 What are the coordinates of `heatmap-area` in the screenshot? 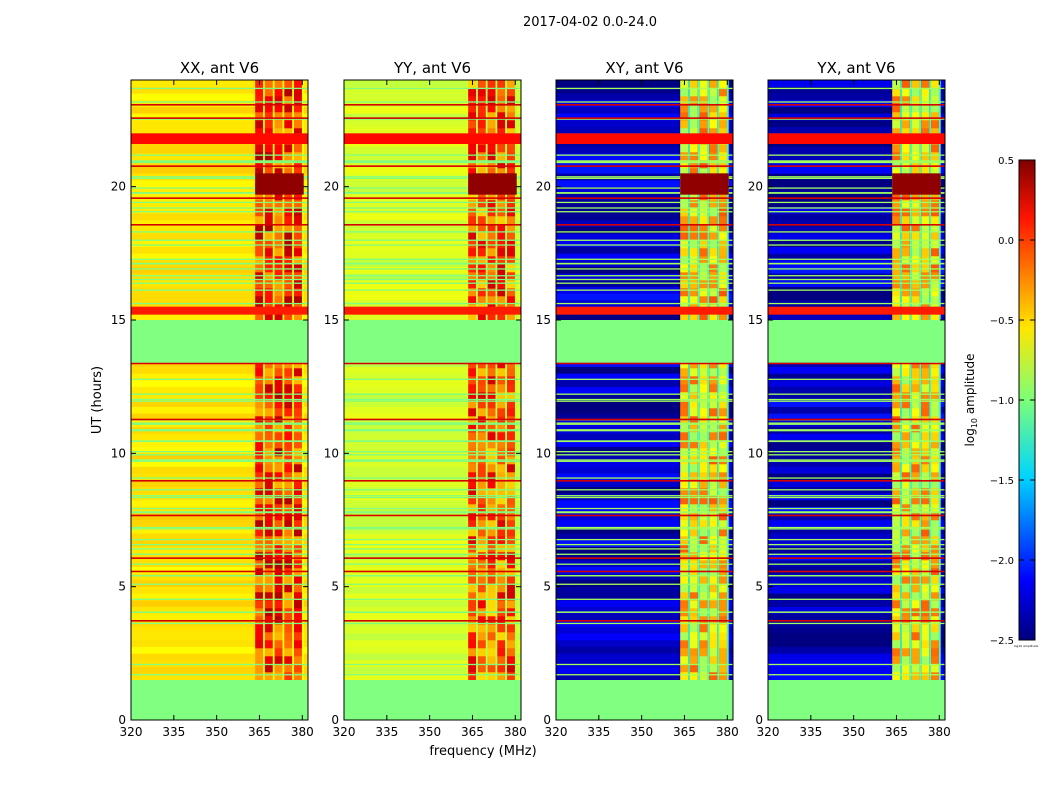 It's located at (644, 400).